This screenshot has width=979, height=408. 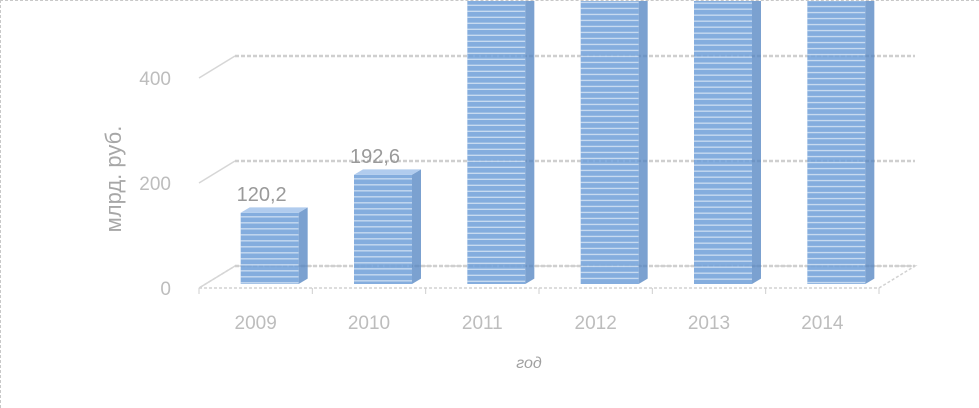 What do you see at coordinates (596, 323) in the screenshot?
I see `x-tick-label: 2012` at bounding box center [596, 323].